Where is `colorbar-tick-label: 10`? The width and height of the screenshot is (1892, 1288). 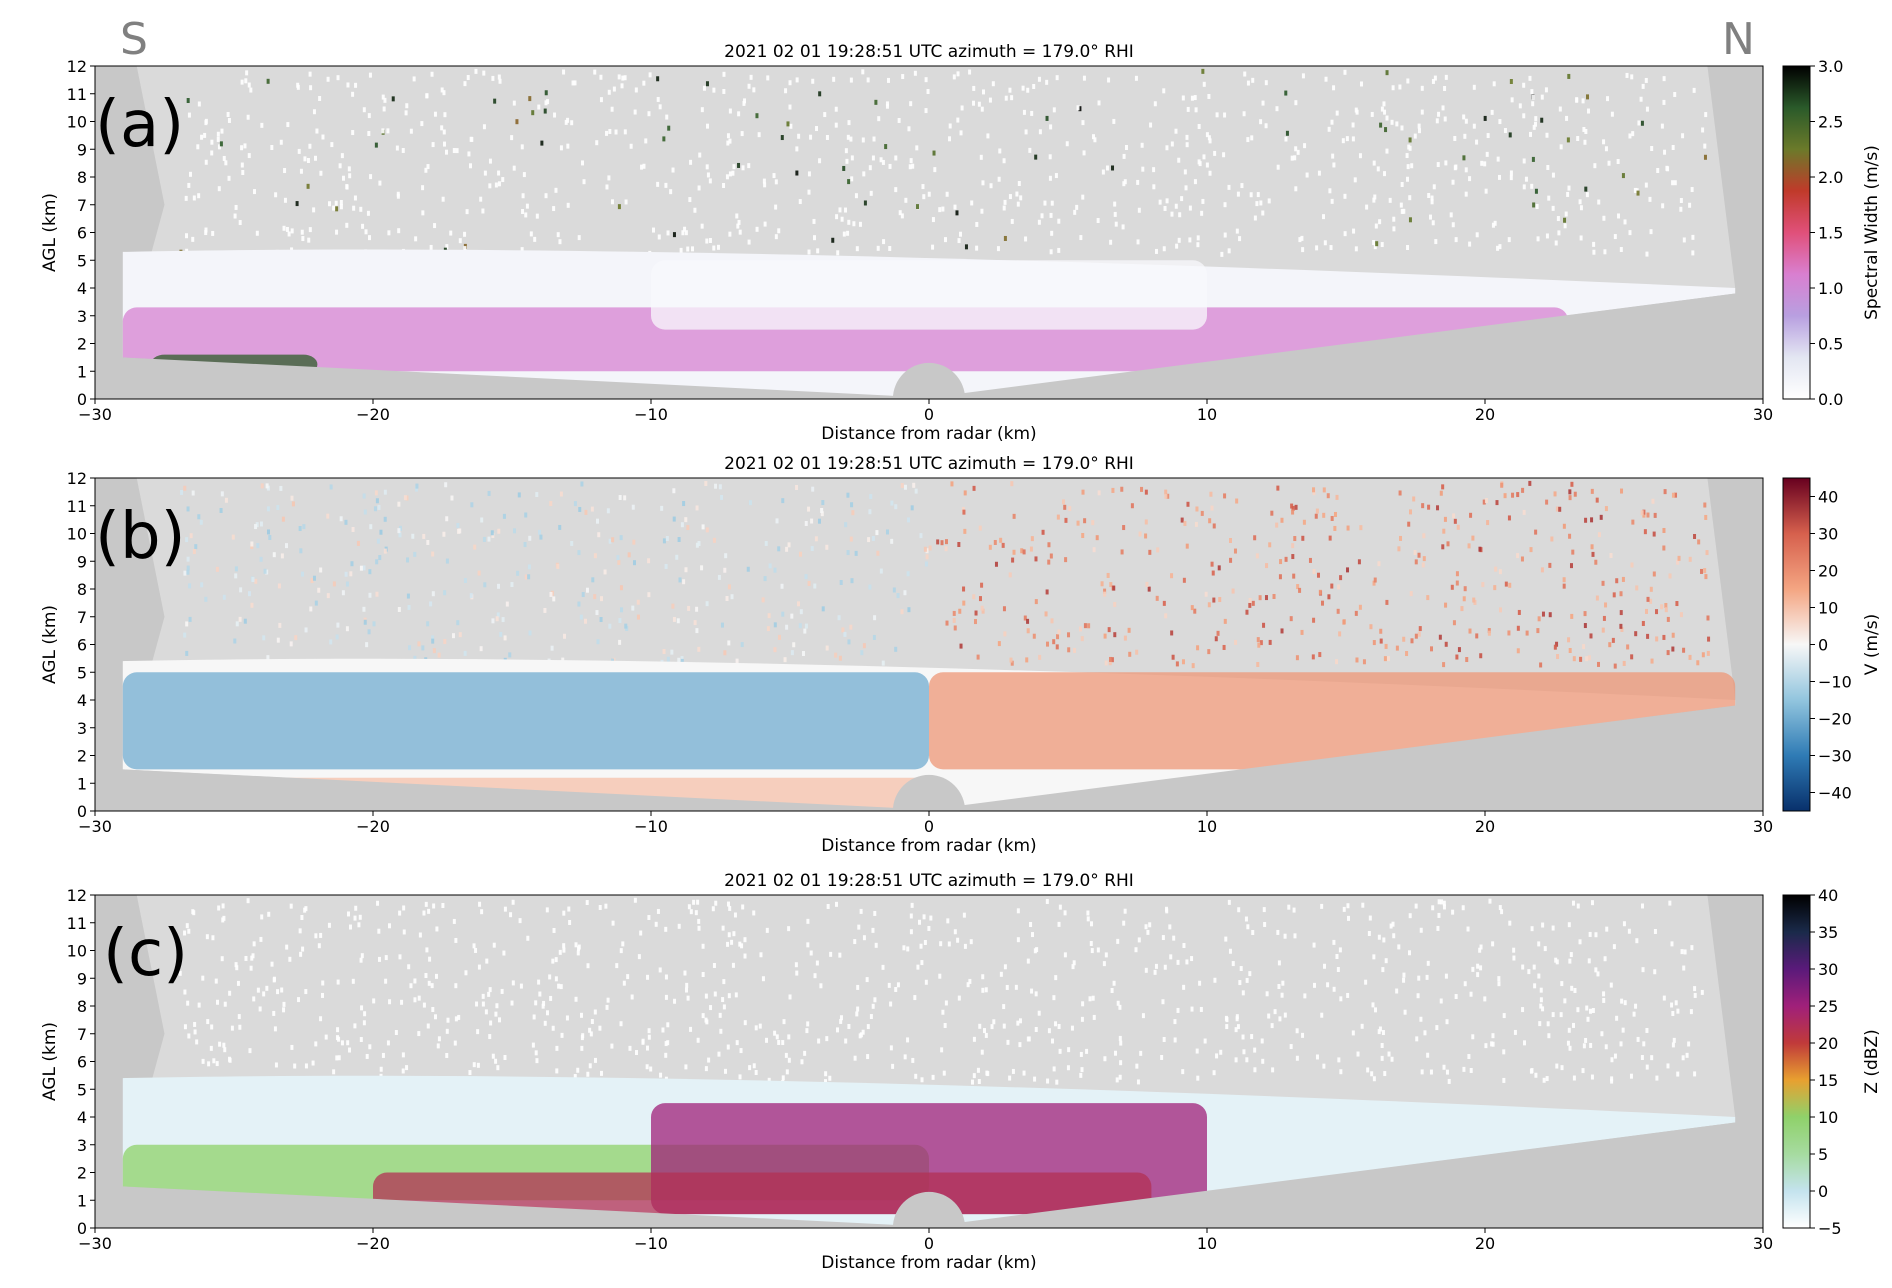
colorbar-tick-label: 10 is located at coordinates (1828, 608).